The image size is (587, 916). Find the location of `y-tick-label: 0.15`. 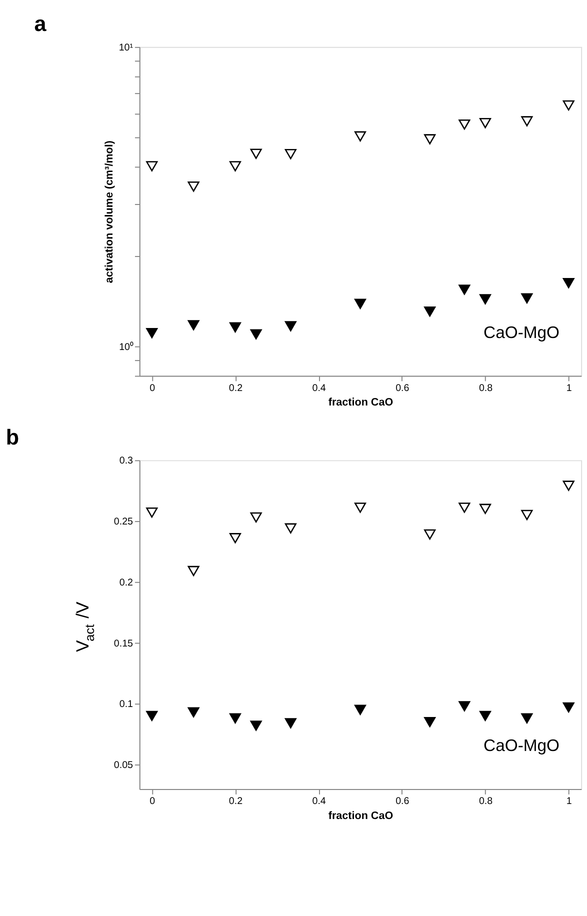

y-tick-label: 0.15 is located at coordinates (124, 644).